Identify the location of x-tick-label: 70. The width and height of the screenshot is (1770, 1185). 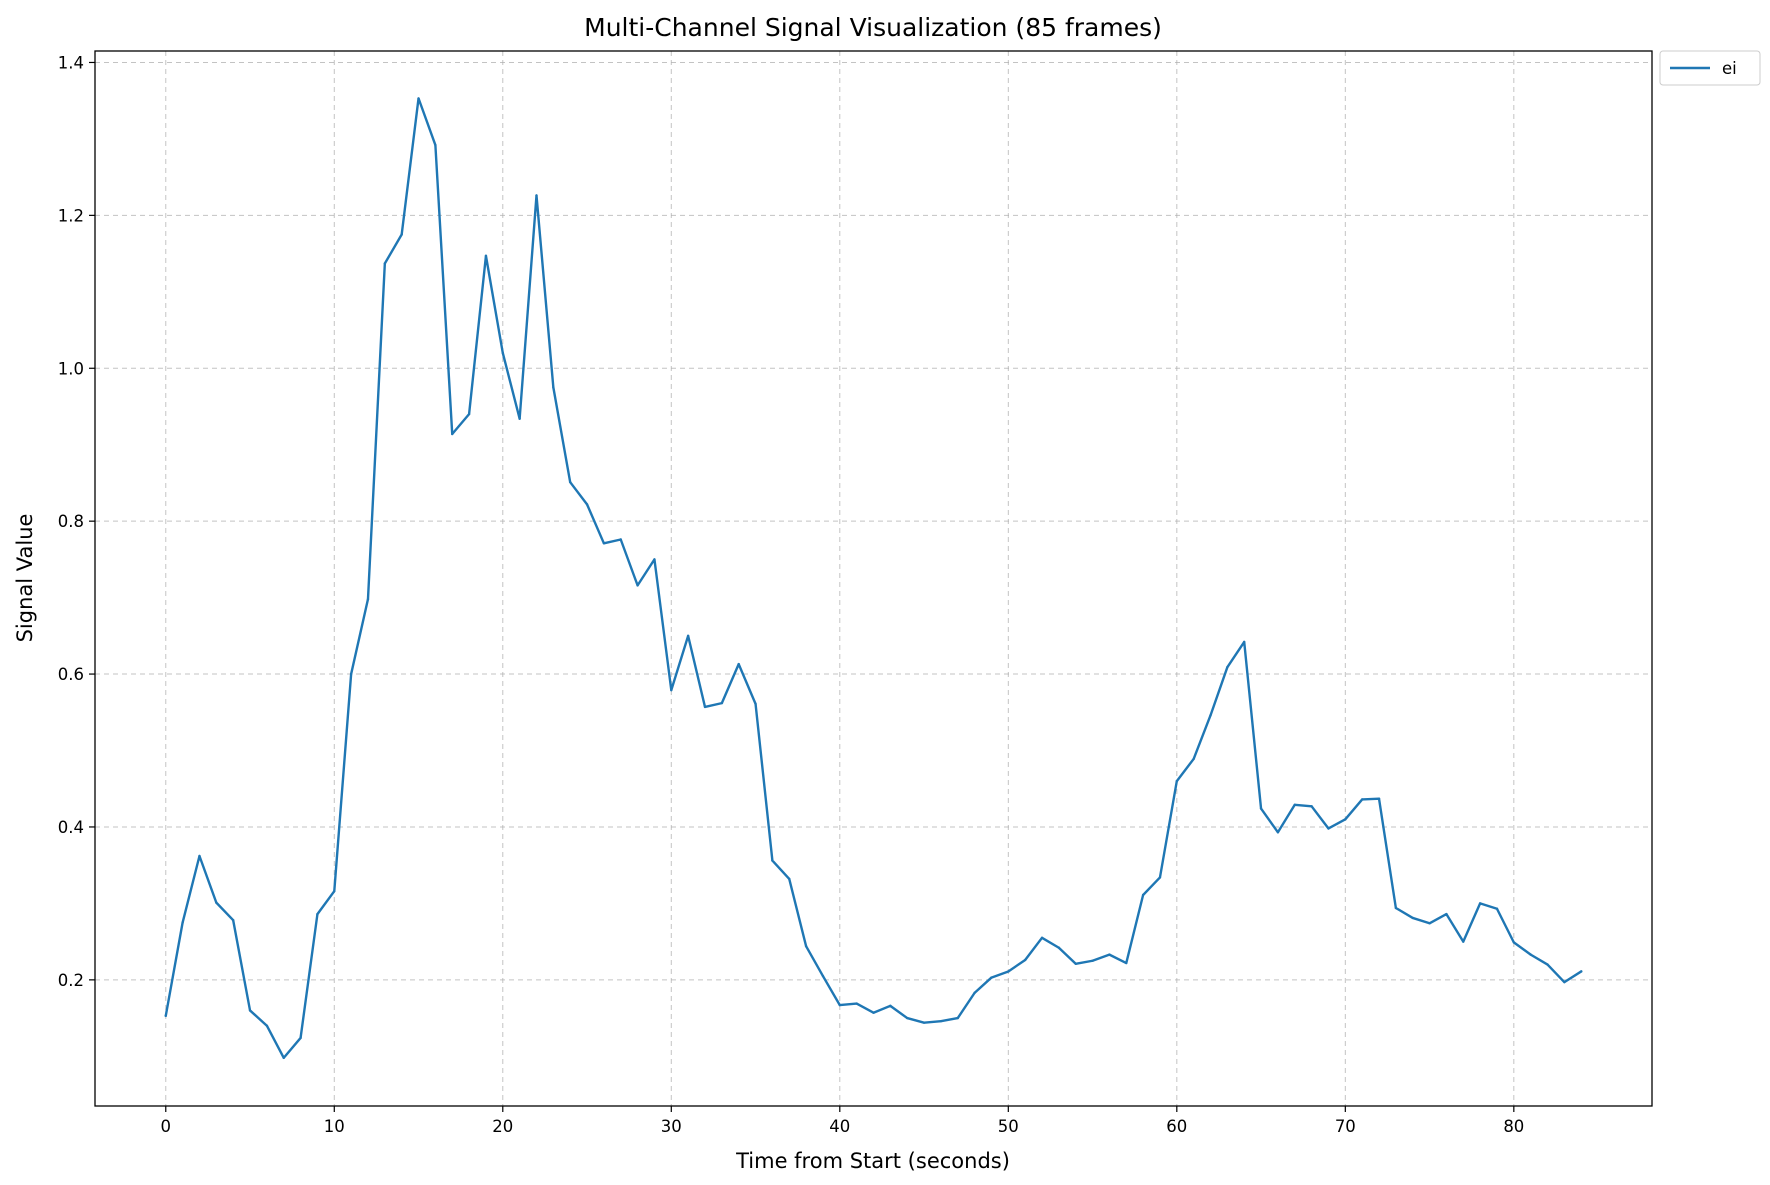
(1345, 1126).